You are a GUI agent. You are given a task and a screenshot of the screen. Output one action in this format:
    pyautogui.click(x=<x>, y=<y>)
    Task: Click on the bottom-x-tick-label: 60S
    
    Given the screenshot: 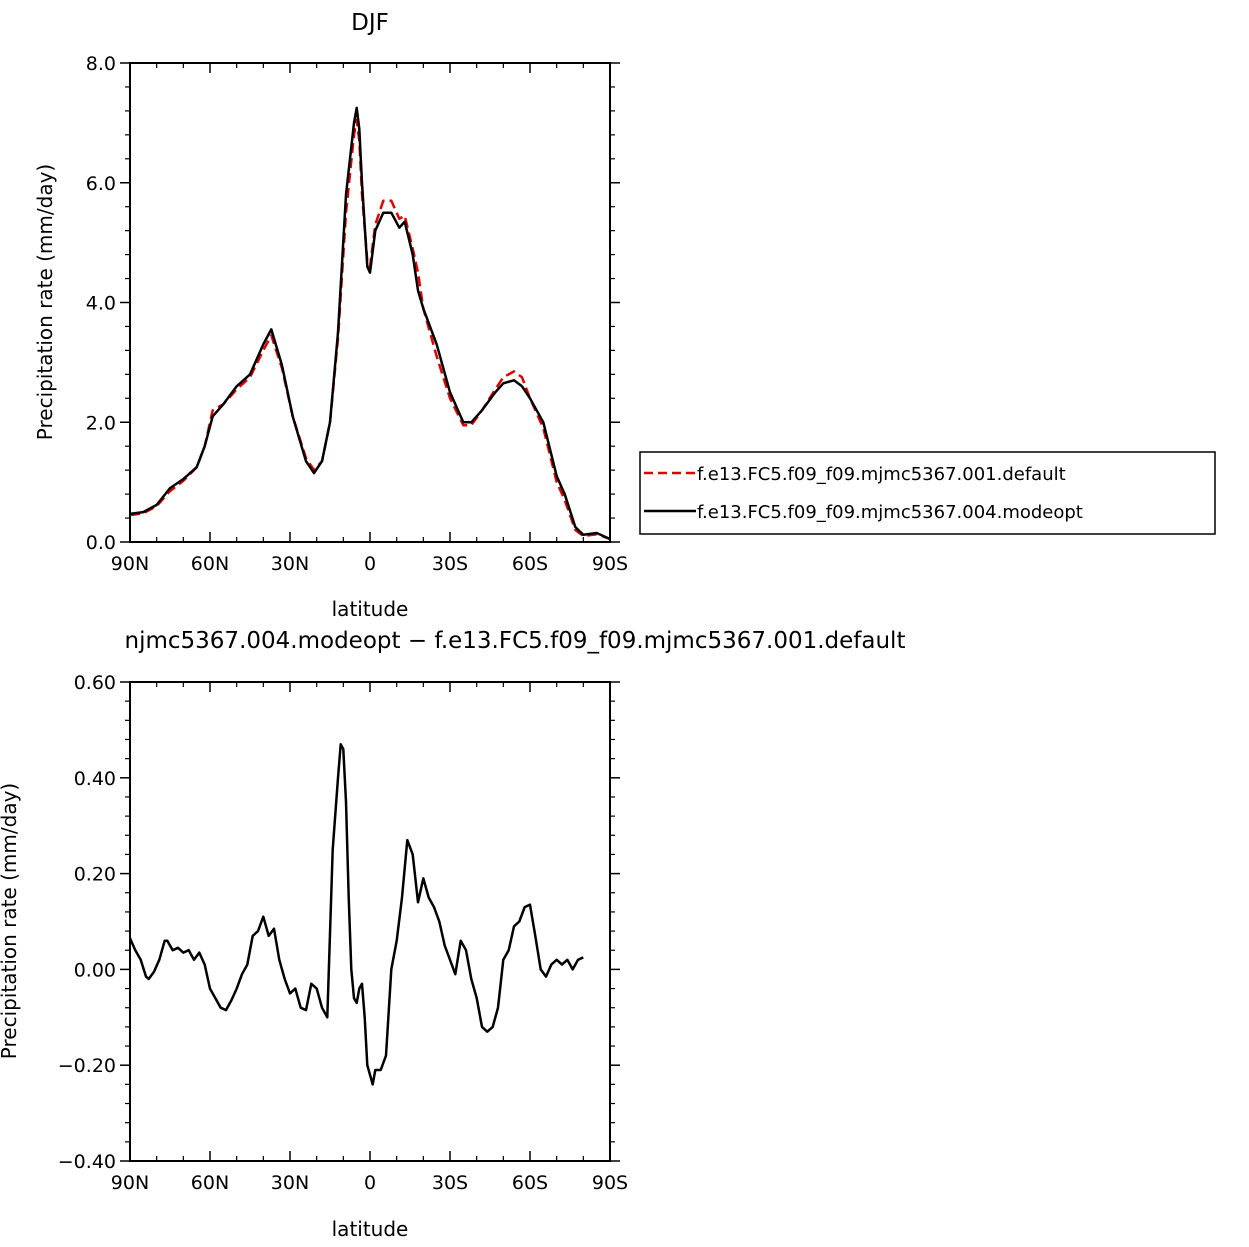 What is the action you would take?
    pyautogui.click(x=530, y=1183)
    